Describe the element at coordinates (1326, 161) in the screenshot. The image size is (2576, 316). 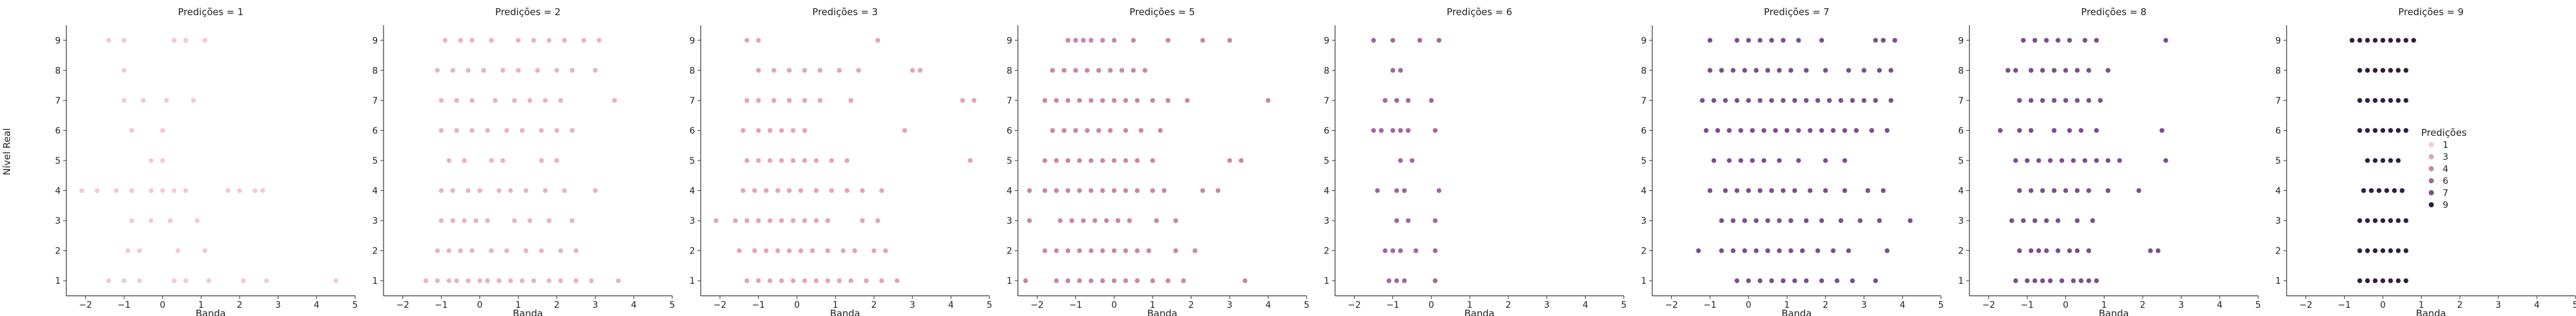
I see `y-tick-label: 5` at that location.